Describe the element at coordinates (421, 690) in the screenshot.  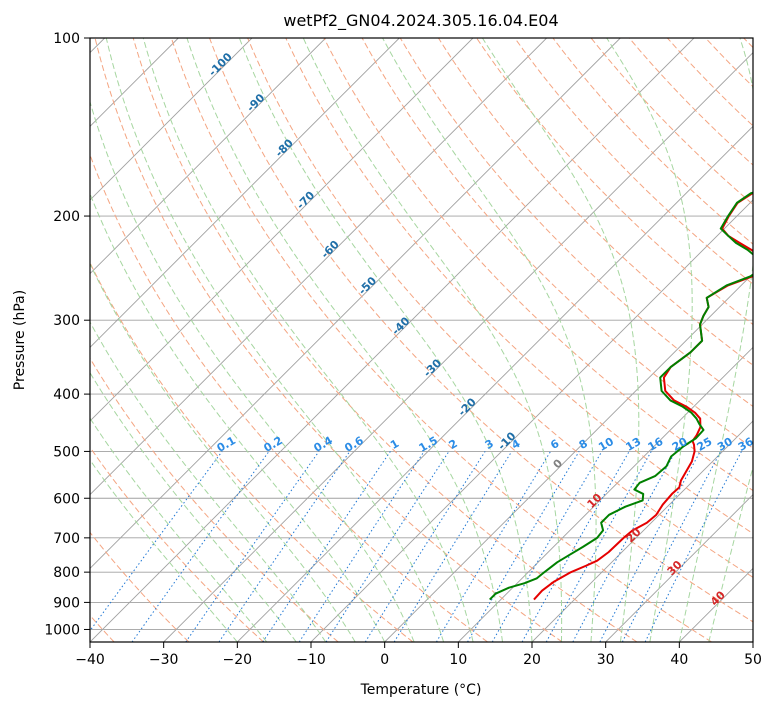
I see `x-axis-label: Temperature (°C)` at that location.